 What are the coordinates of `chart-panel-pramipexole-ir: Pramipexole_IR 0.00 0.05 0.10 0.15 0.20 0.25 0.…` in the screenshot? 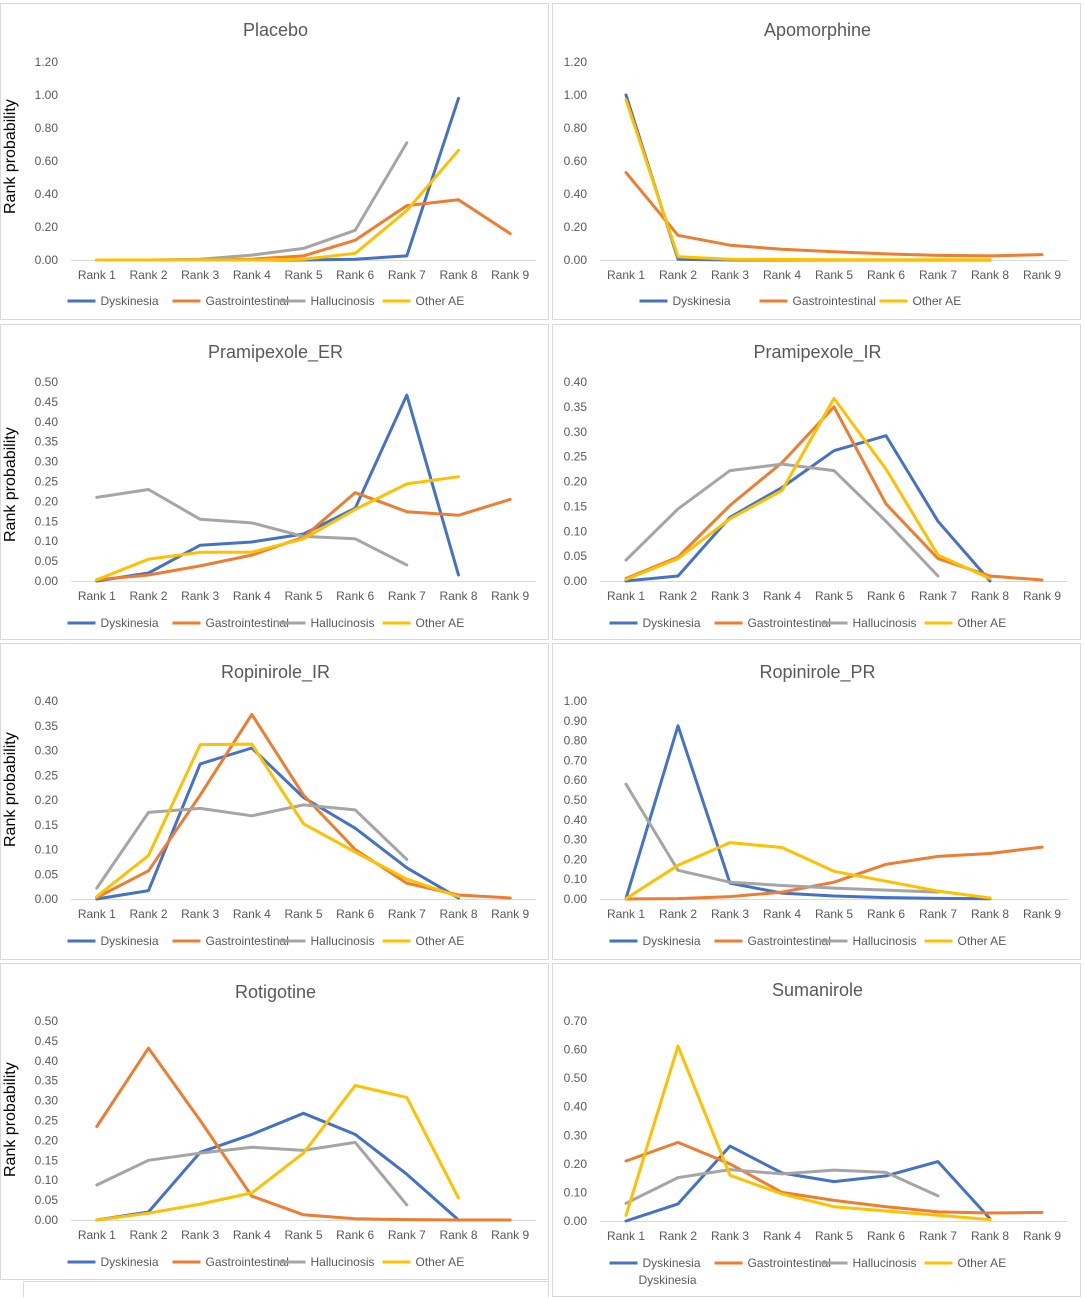 It's located at (816, 482).